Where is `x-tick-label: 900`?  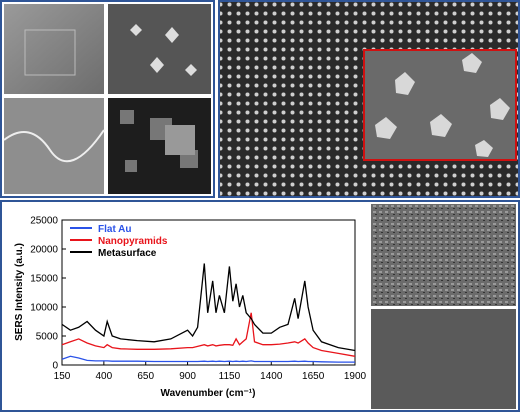 x-tick-label: 900 is located at coordinates (187, 376).